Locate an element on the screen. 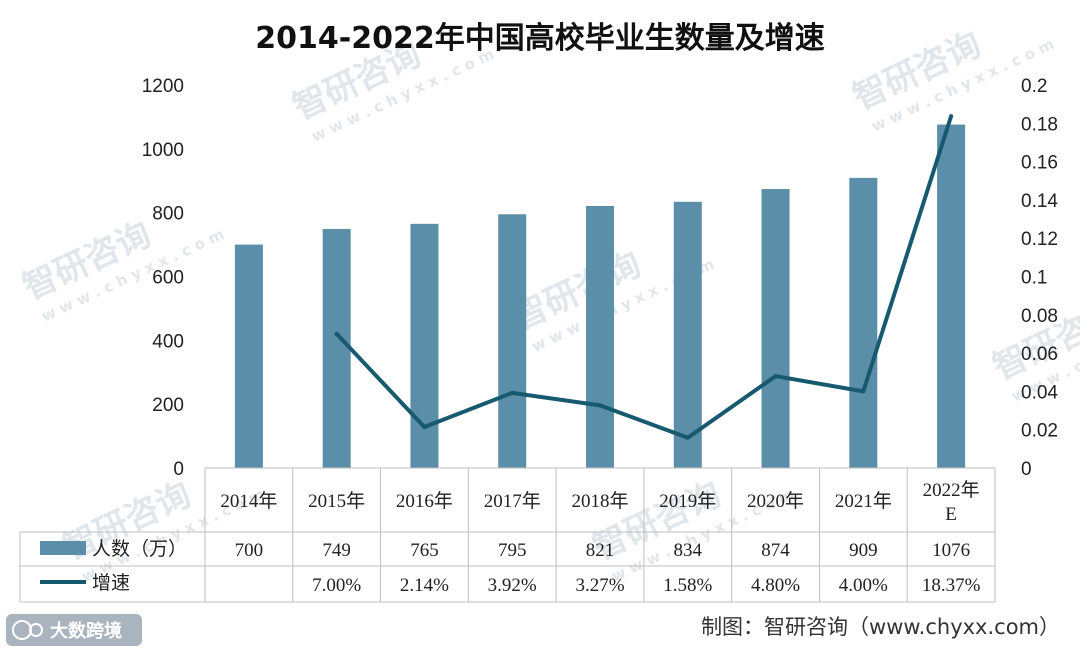 This screenshot has width=1080, height=651. right-axis-tick-label: 0.12 is located at coordinates (1039, 239).